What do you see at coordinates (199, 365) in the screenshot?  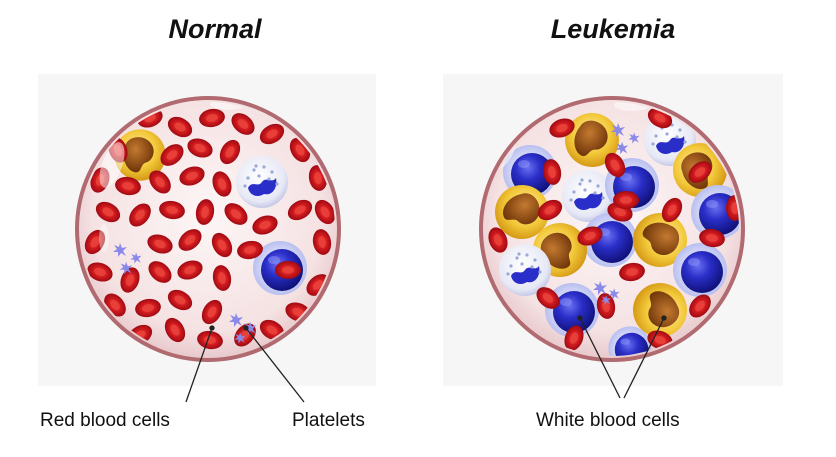 I see `red-blood-cells-pointer` at bounding box center [199, 365].